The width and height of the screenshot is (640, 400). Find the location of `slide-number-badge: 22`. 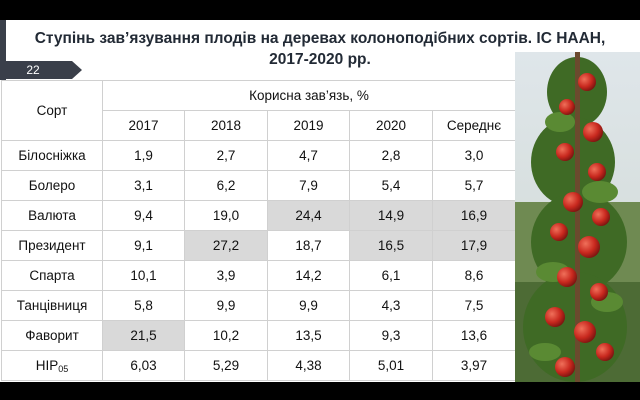

slide-number-badge: 22 is located at coordinates (41, 70).